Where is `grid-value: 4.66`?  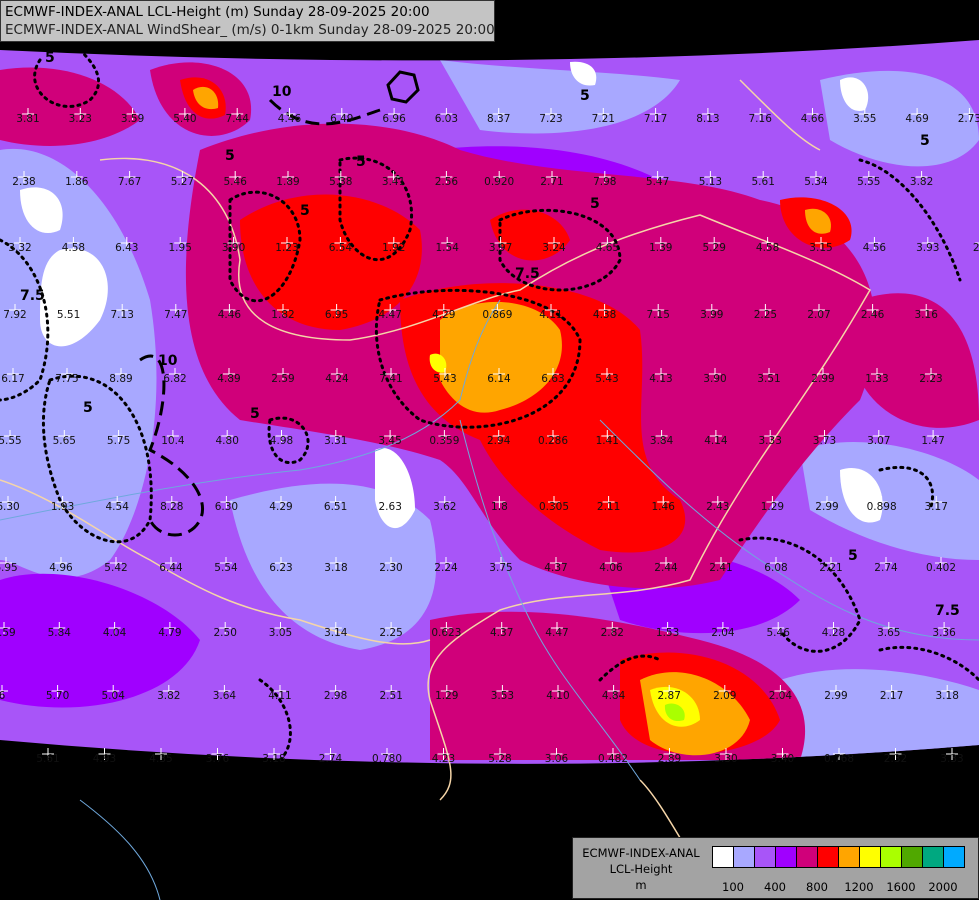 grid-value: 4.66 is located at coordinates (813, 119).